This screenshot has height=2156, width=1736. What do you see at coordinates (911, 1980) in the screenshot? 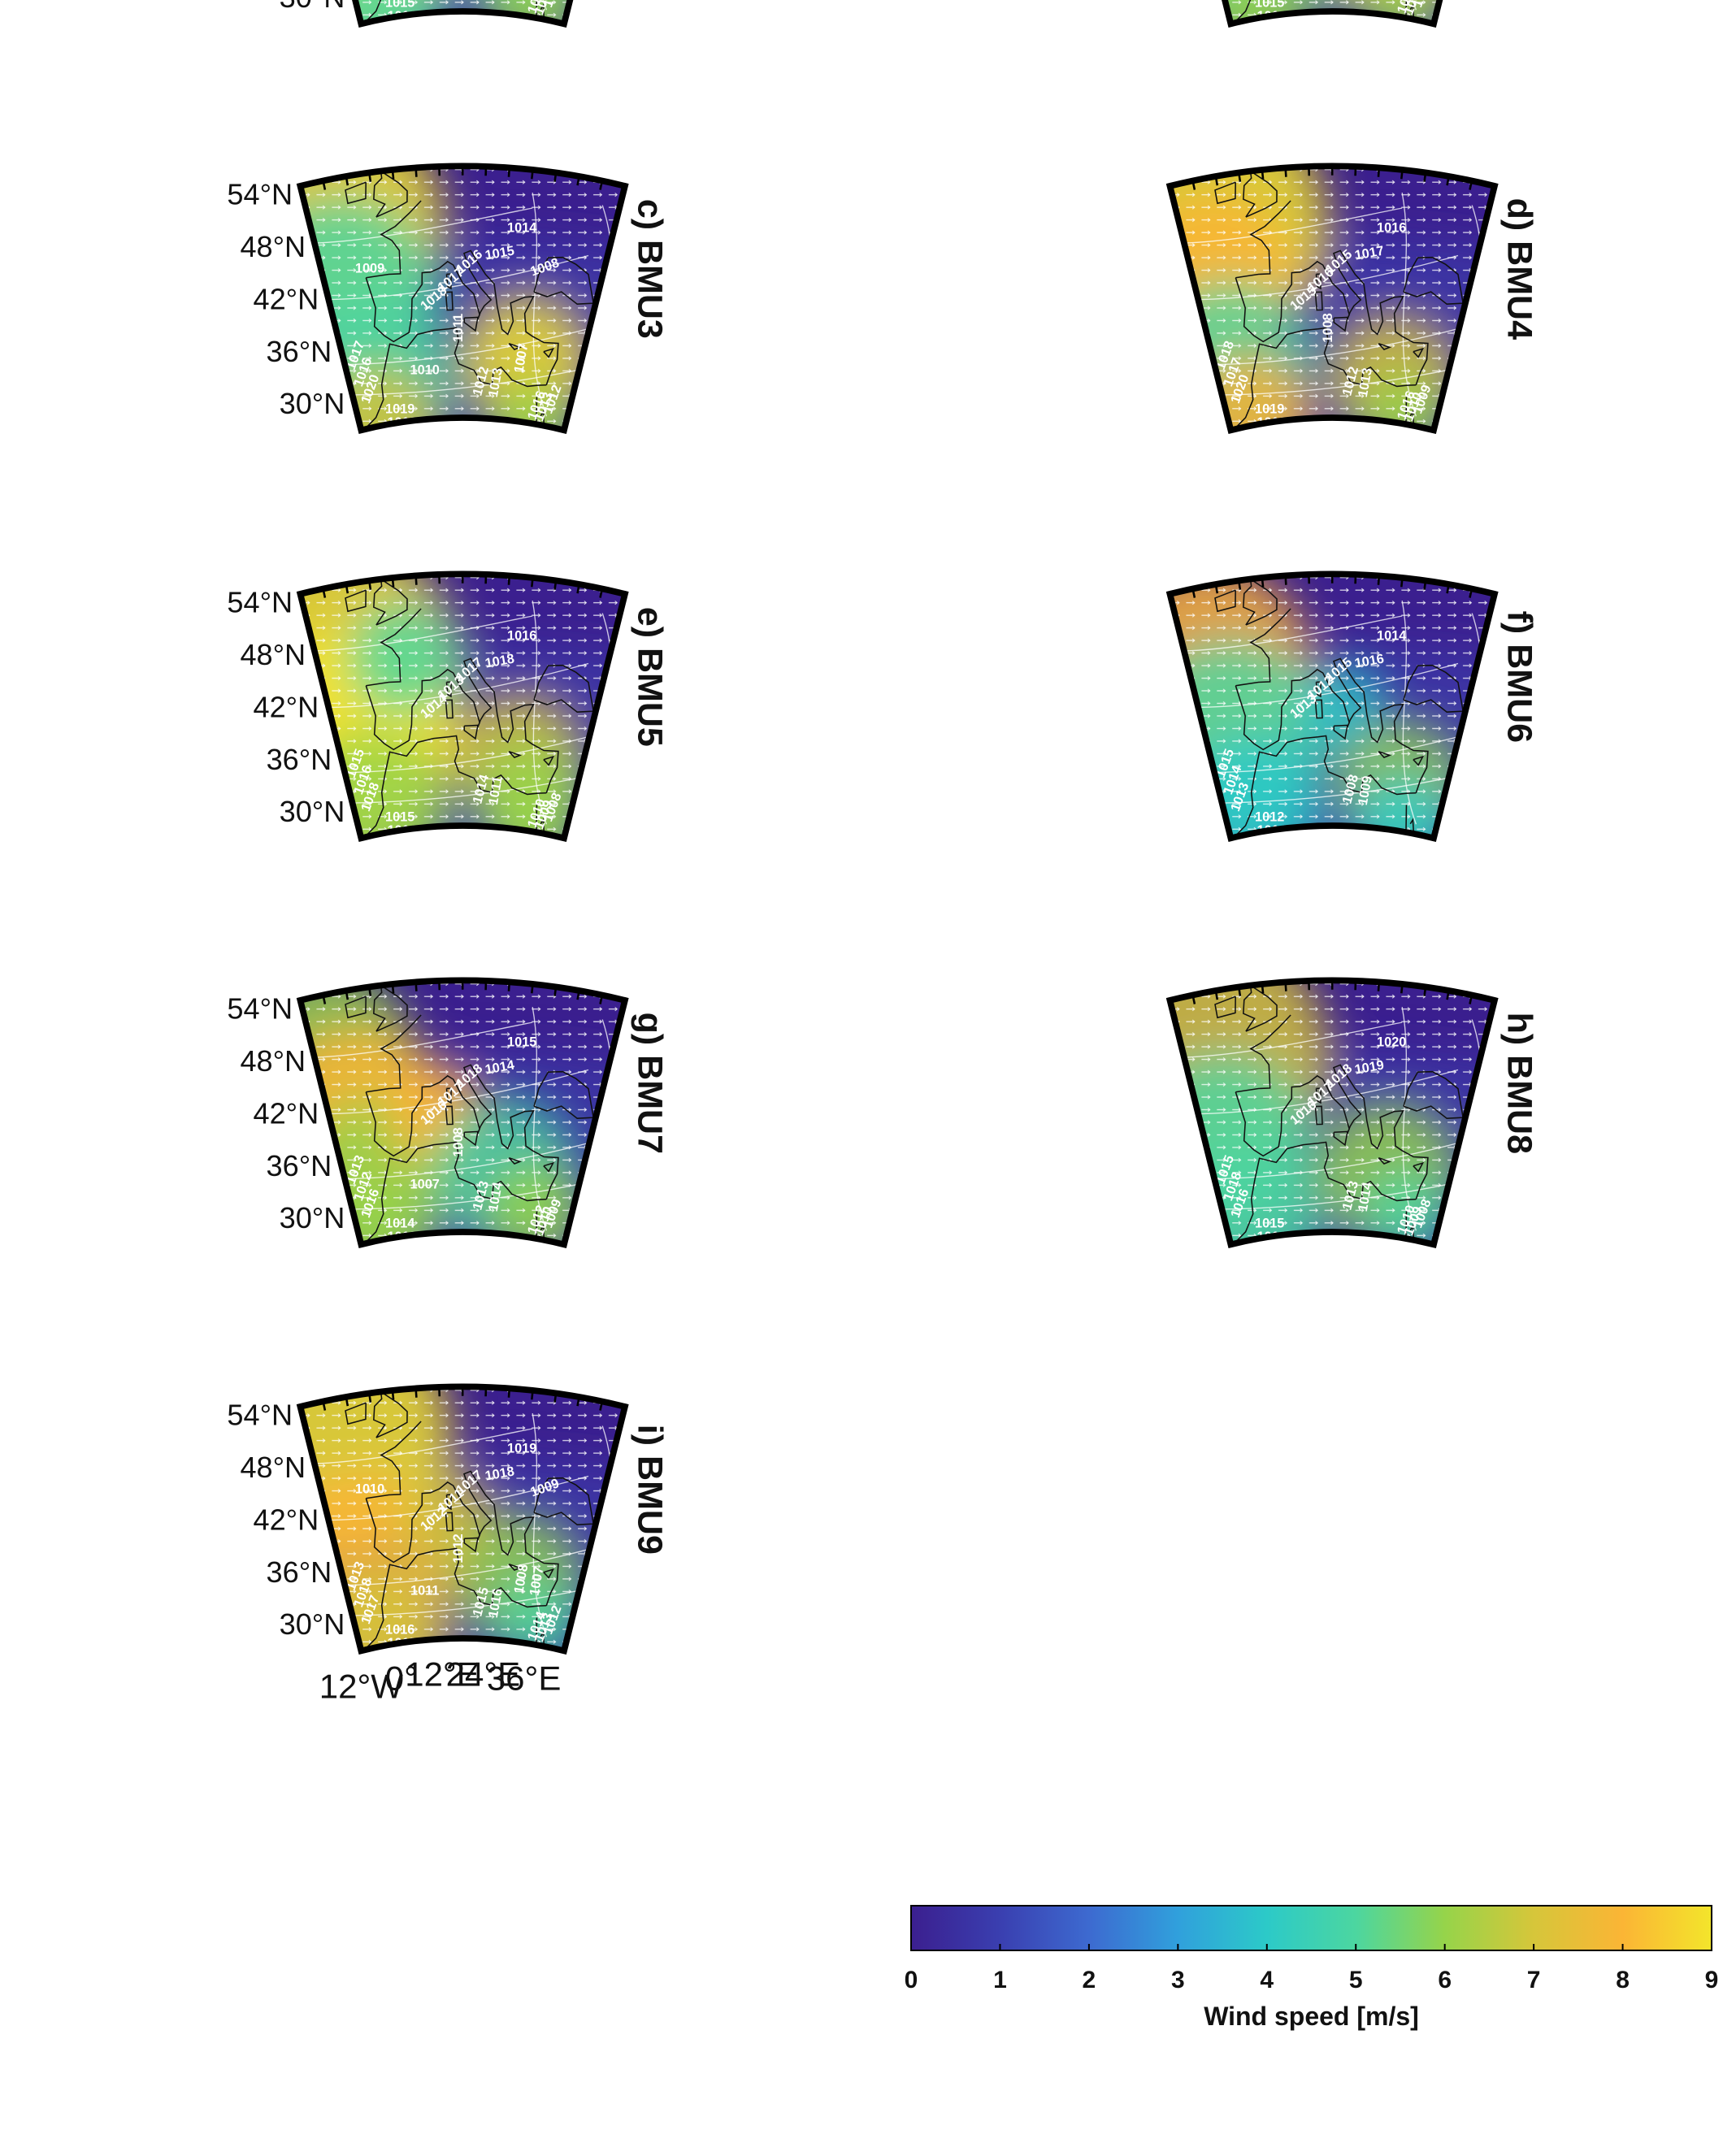
I see `colorbar-tick-label: 0` at bounding box center [911, 1980].